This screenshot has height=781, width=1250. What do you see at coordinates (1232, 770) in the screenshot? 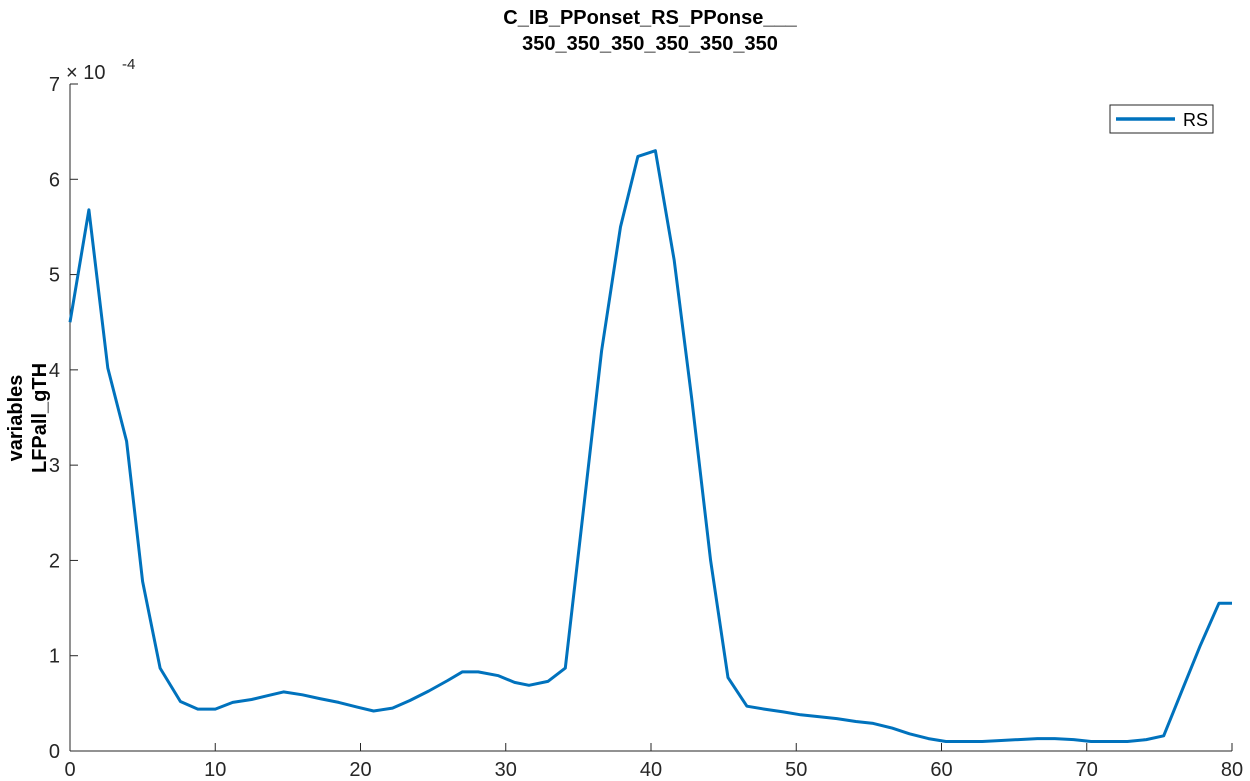
I see `x-tick-label: 80` at bounding box center [1232, 770].